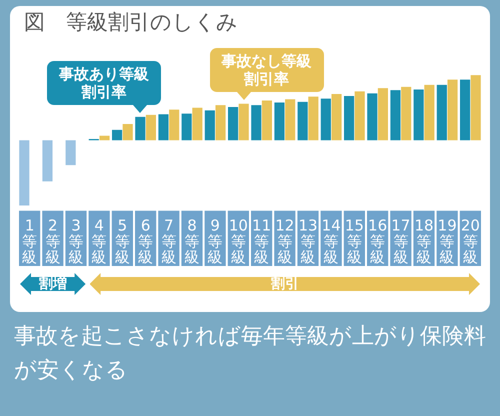 The height and width of the screenshot is (416, 500). I want to click on x-tick-label: 13等級, so click(308, 241).